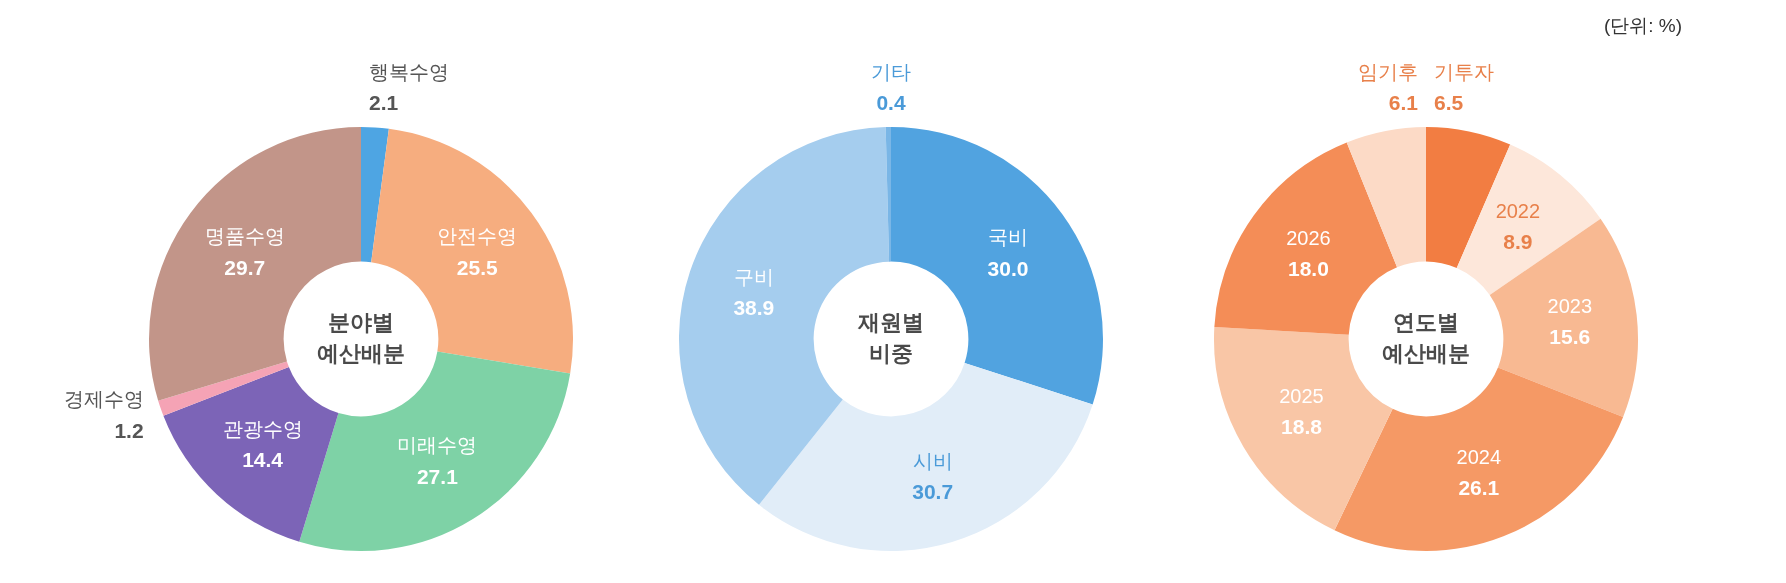 This screenshot has height=583, width=1786. I want to click on slice-label: 구비, so click(753, 276).